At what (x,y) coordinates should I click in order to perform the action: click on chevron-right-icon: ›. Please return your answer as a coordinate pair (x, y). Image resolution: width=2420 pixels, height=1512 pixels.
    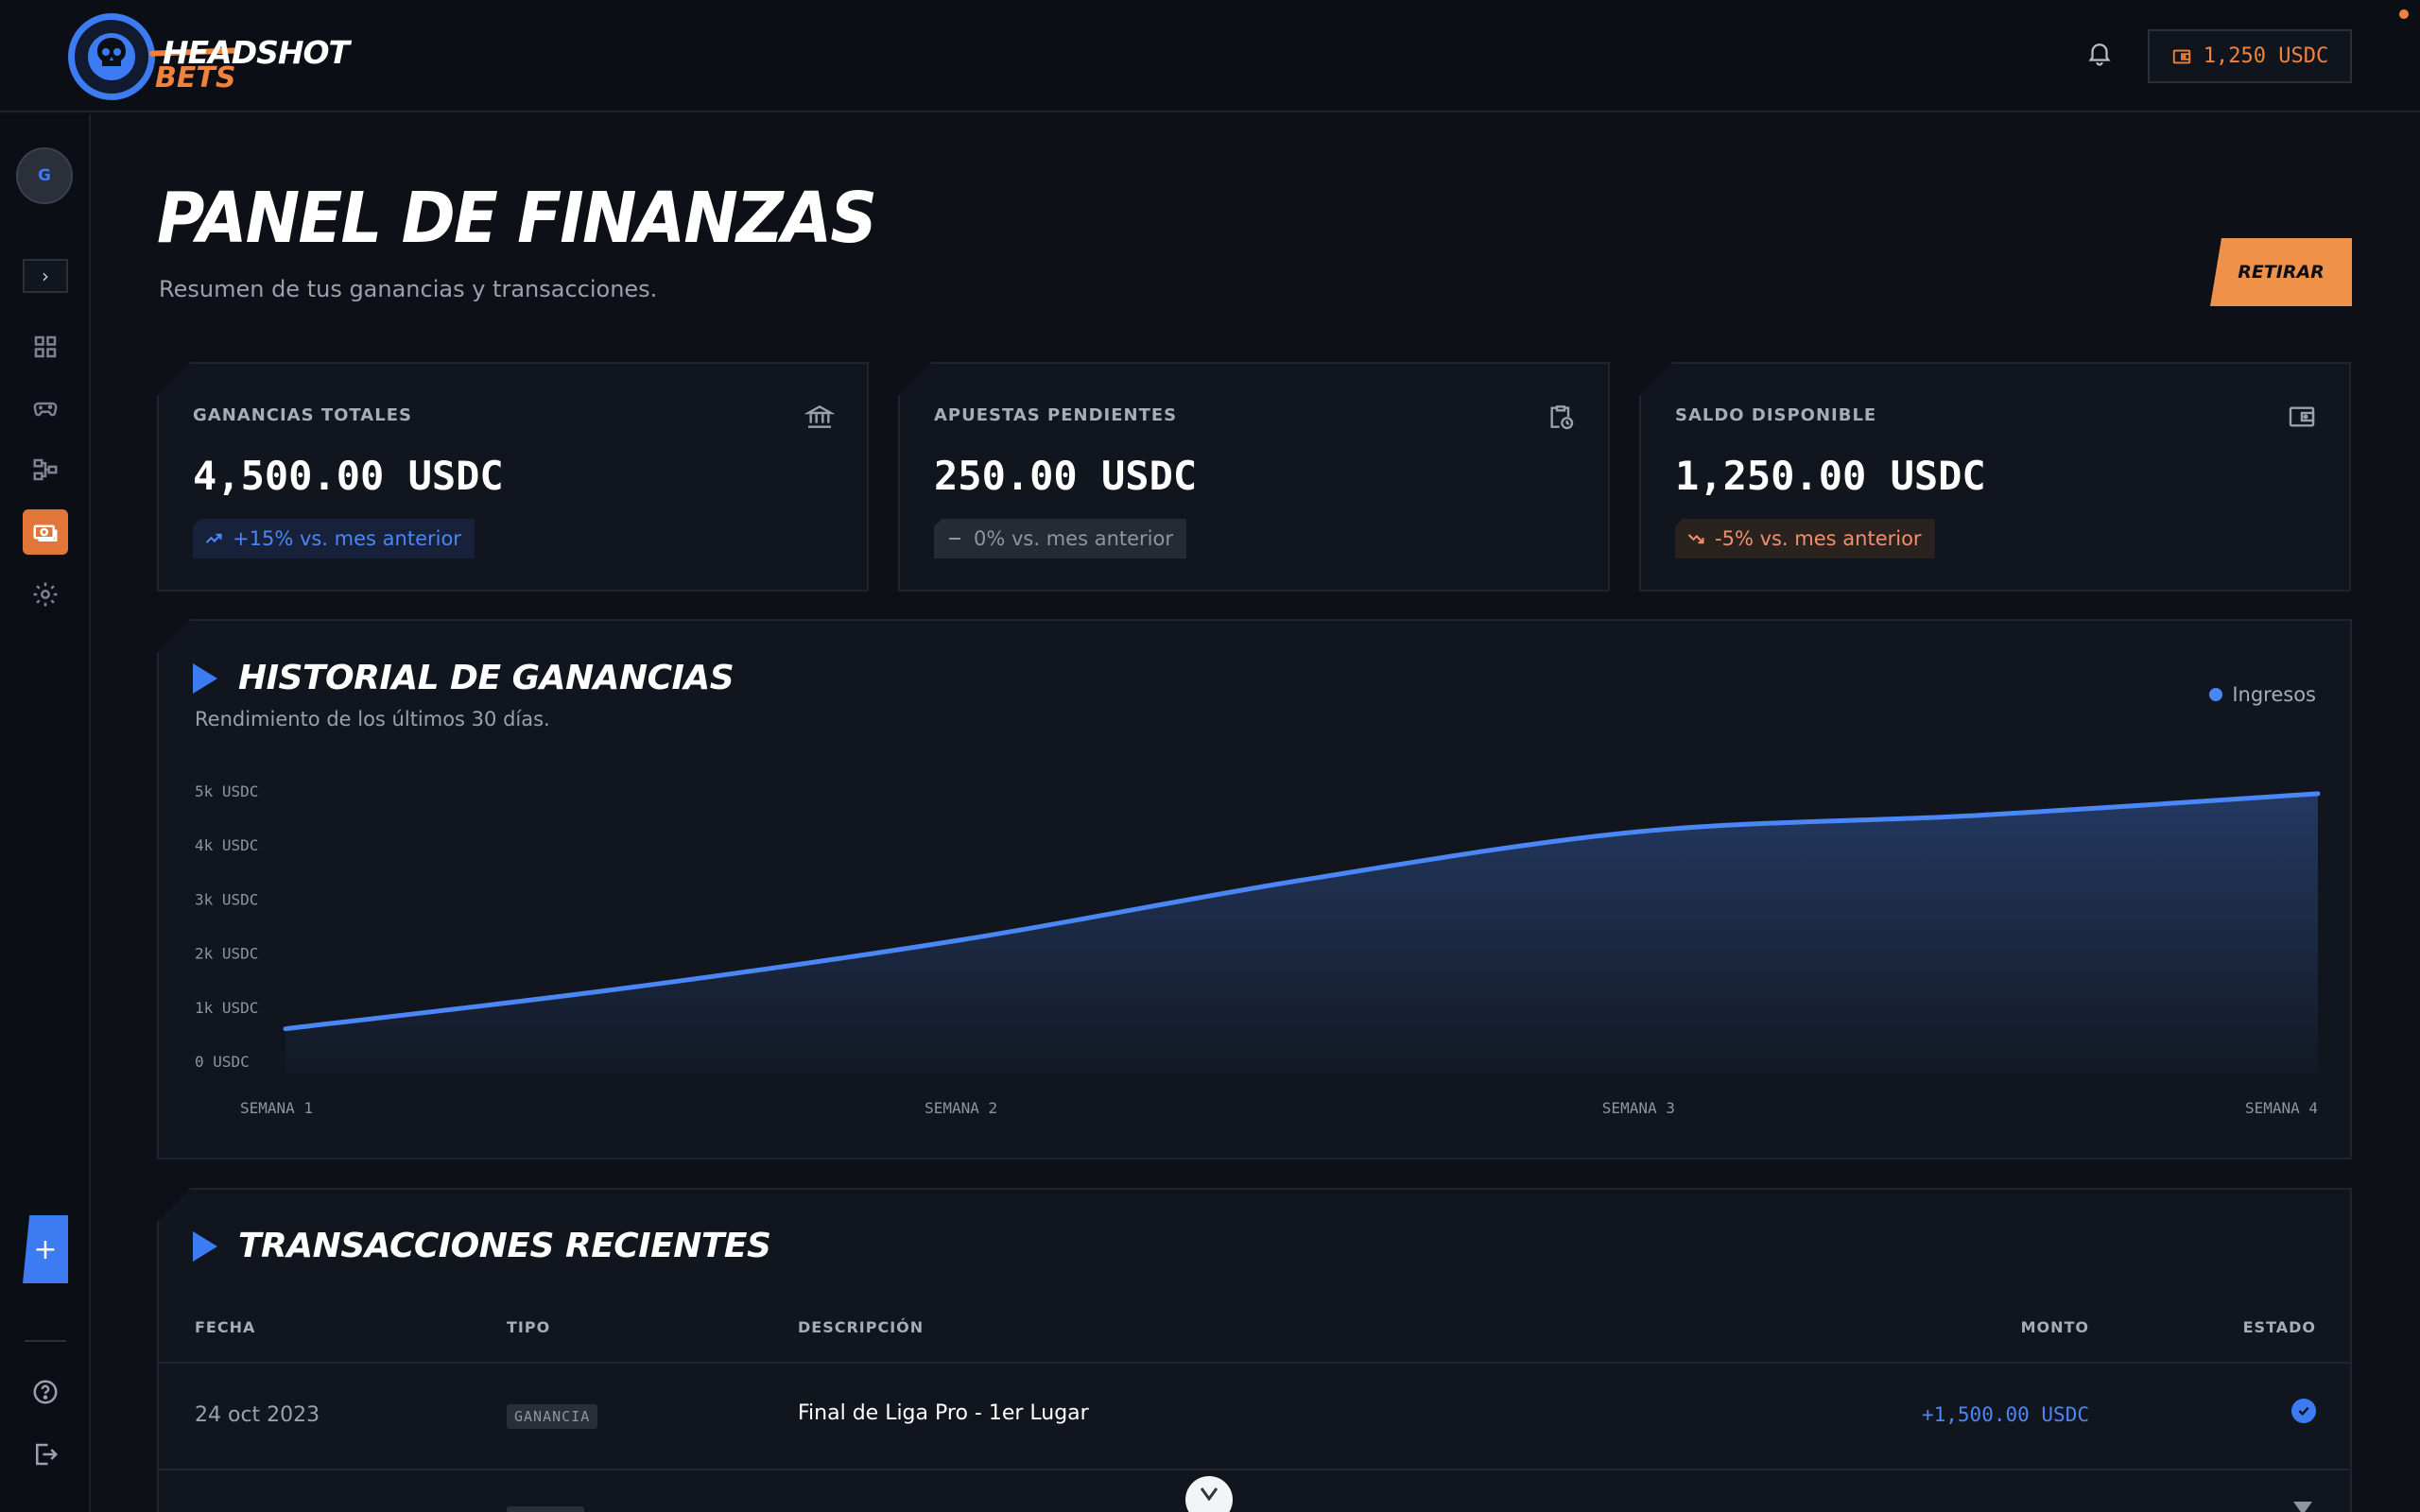
    Looking at the image, I should click on (45, 276).